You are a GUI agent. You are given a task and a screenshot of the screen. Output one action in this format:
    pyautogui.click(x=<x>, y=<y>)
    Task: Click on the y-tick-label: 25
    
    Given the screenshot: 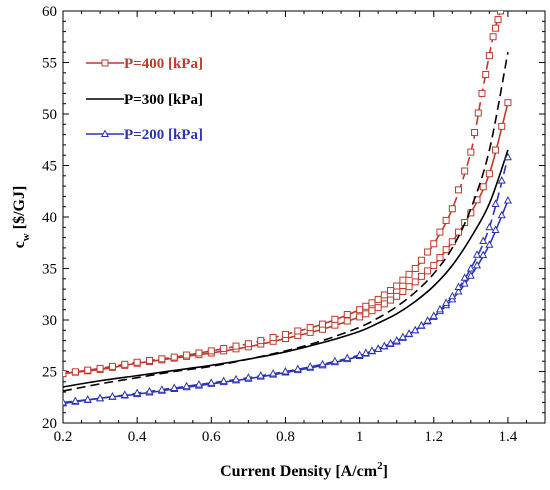 What is the action you would take?
    pyautogui.click(x=49, y=373)
    